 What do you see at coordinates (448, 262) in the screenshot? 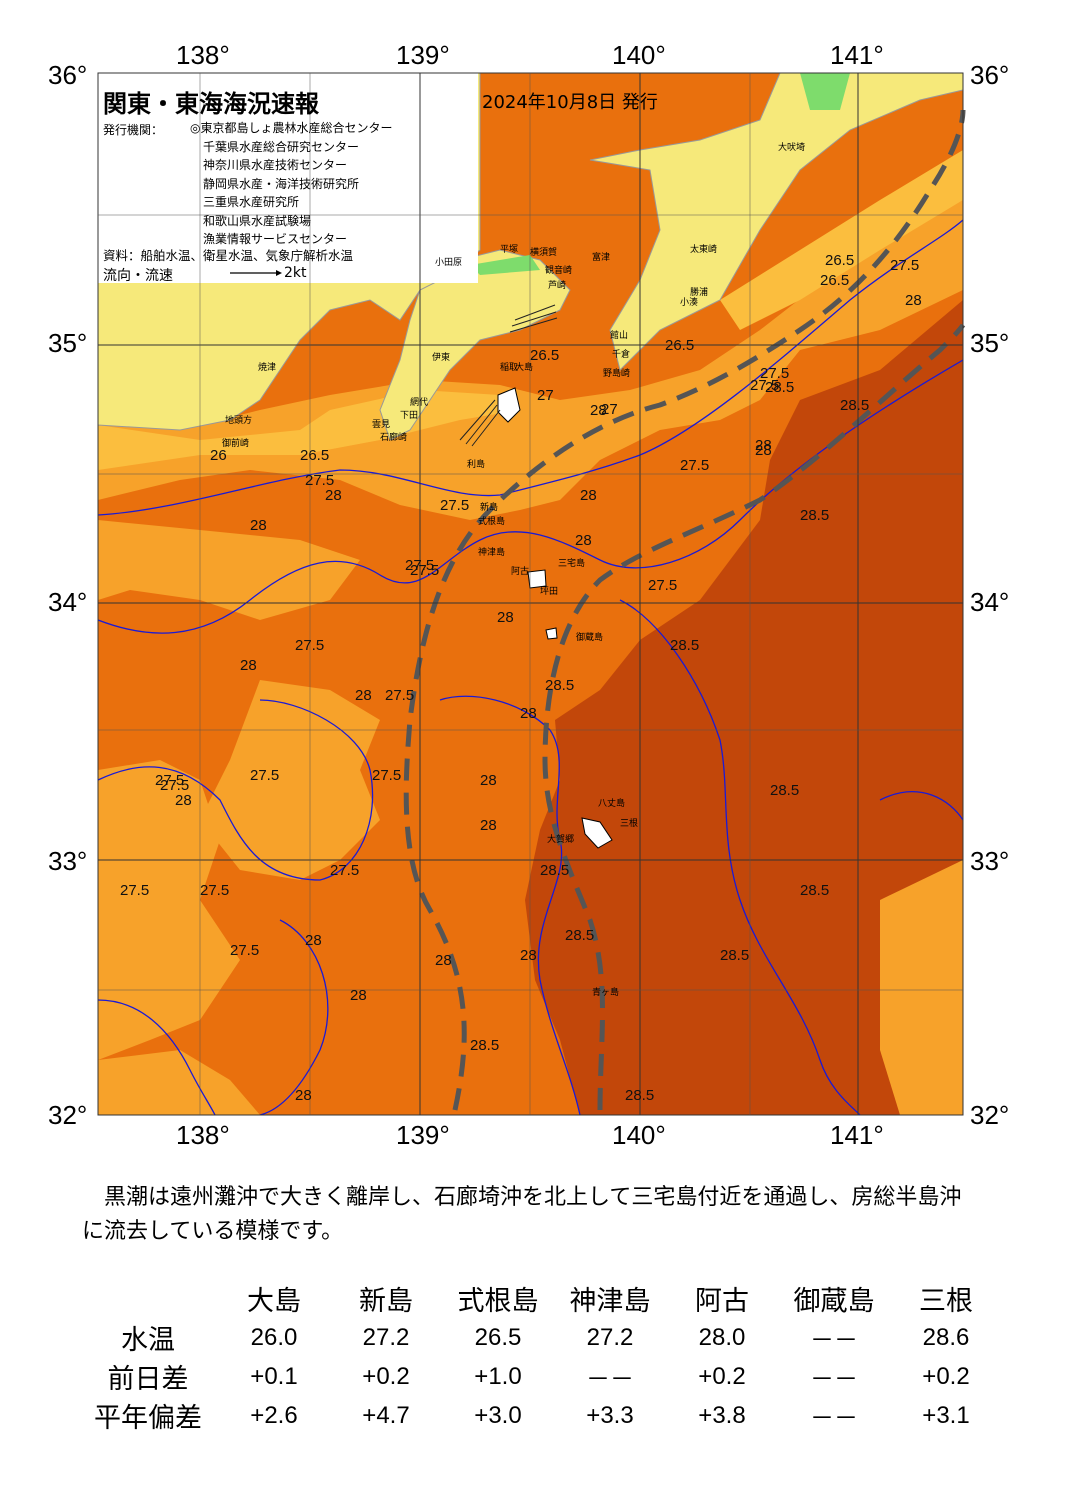
I see `place-label: 小田原` at bounding box center [448, 262].